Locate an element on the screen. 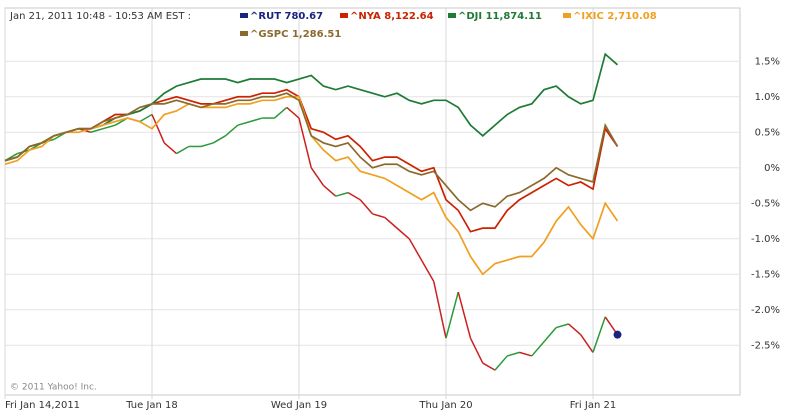 This screenshot has height=417, width=787. legend-label: ^GSPC 1,286.51 is located at coordinates (295, 34).